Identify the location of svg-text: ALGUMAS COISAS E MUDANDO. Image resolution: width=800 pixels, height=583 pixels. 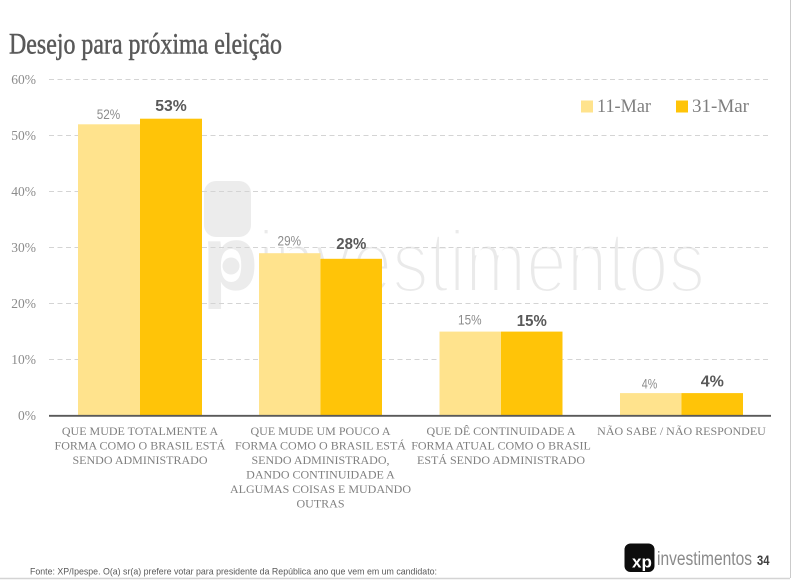
(320, 489).